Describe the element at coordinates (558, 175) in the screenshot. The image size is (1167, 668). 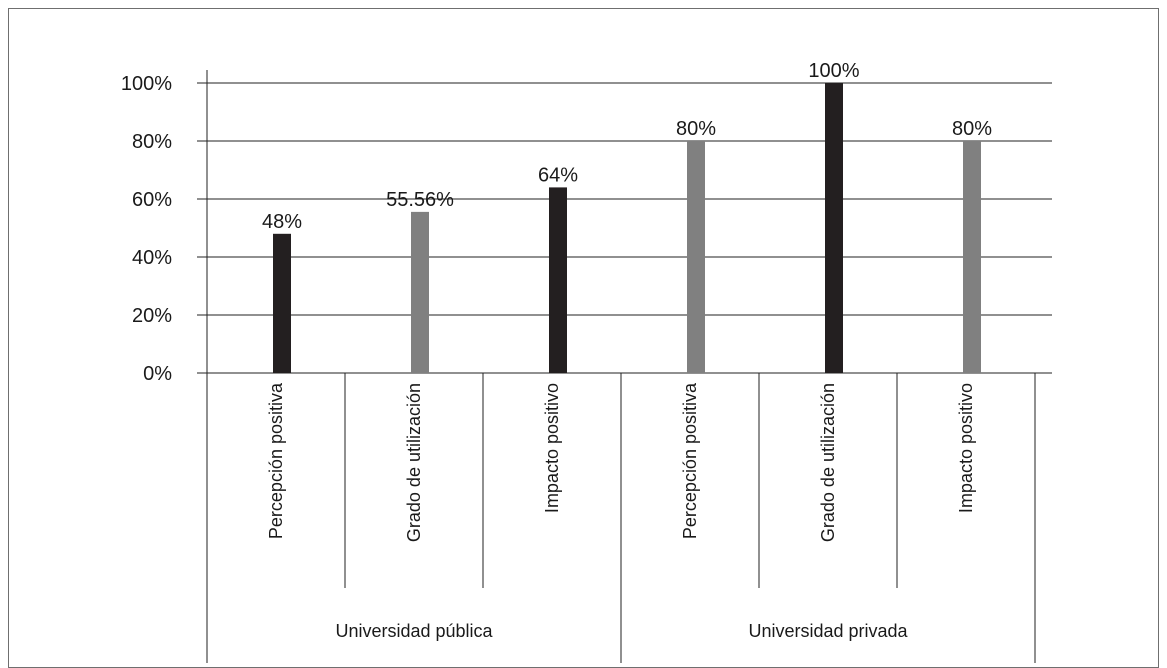
I see `data-label: 64%` at that location.